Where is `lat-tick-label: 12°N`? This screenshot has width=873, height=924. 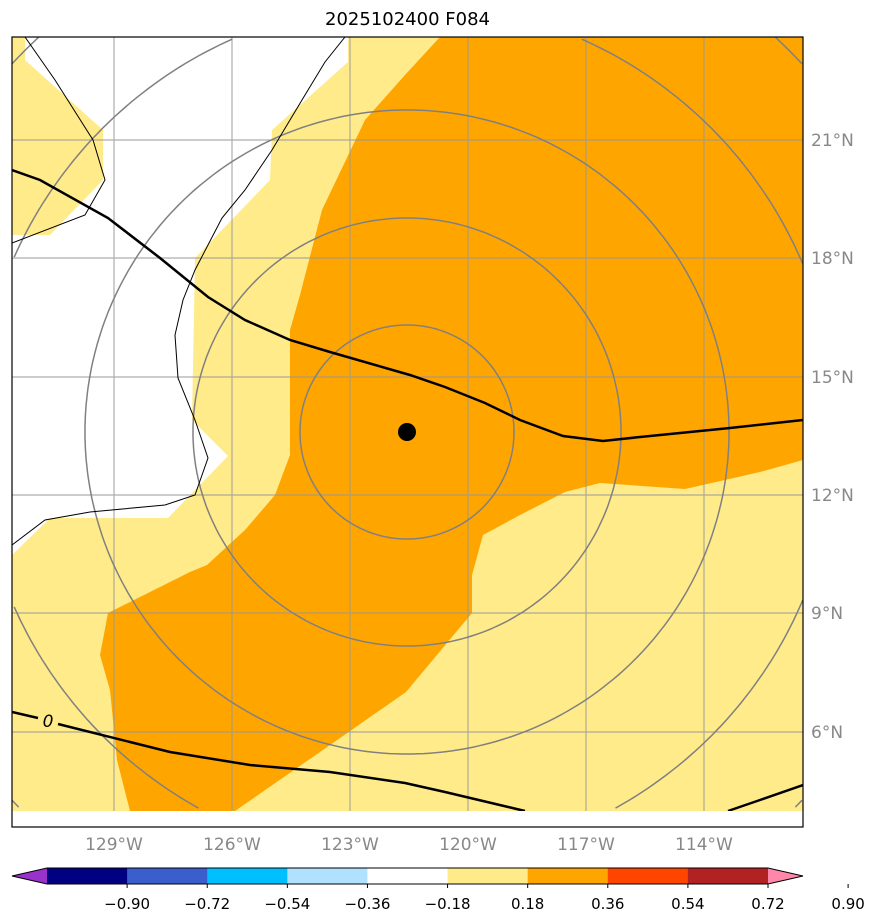 lat-tick-label: 12°N is located at coordinates (832, 496).